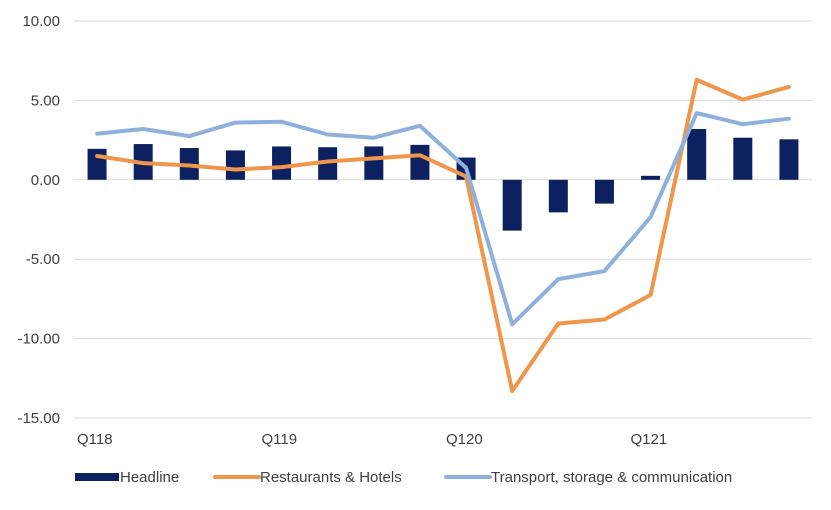 The image size is (831, 510). I want to click on legend-label: Transport, storage & communication, so click(611, 477).